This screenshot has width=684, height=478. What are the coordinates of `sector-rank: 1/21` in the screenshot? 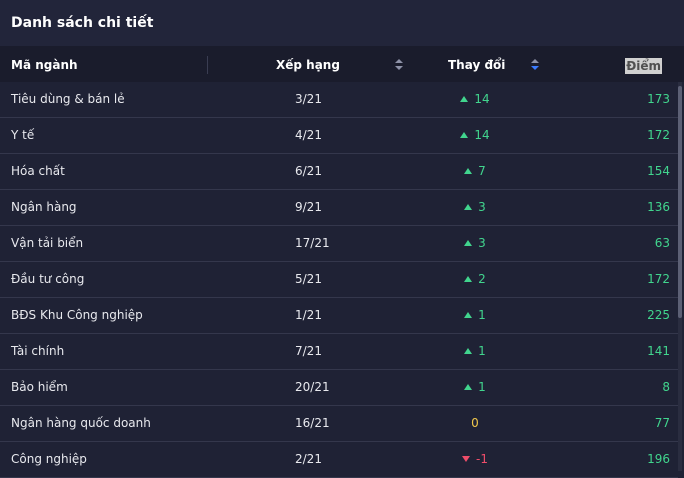 It's located at (308, 315).